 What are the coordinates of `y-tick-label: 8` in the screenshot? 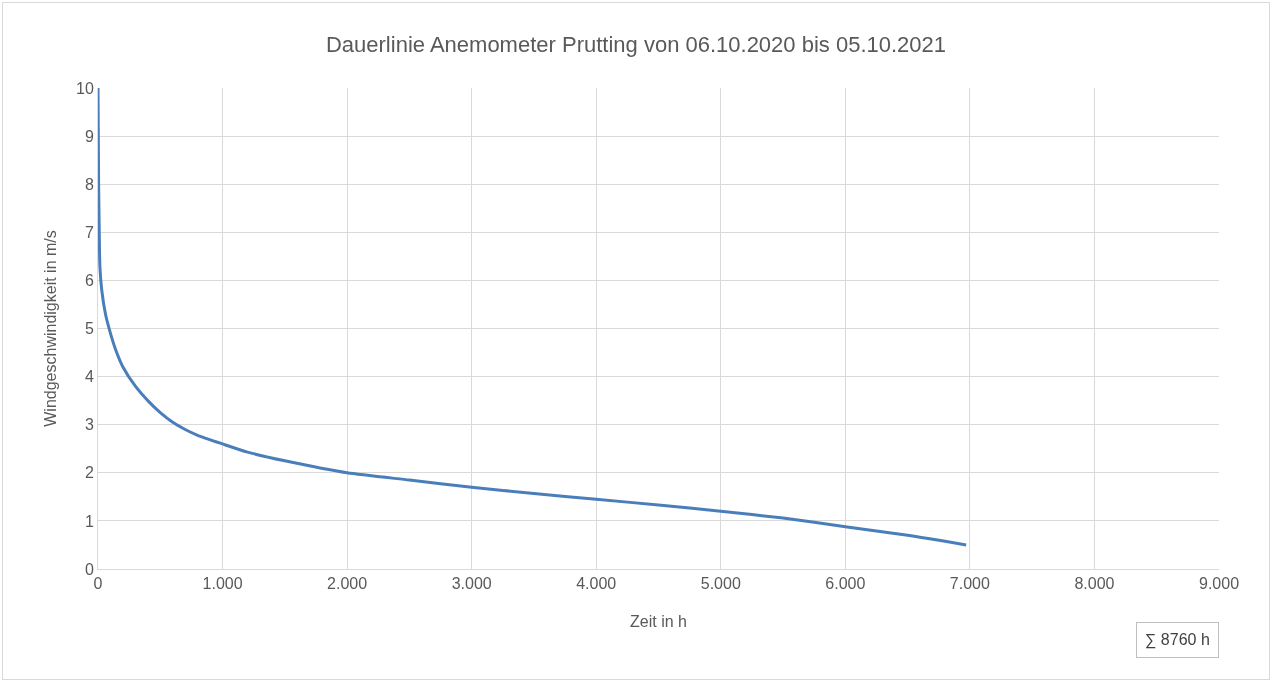 It's located at (89, 184).